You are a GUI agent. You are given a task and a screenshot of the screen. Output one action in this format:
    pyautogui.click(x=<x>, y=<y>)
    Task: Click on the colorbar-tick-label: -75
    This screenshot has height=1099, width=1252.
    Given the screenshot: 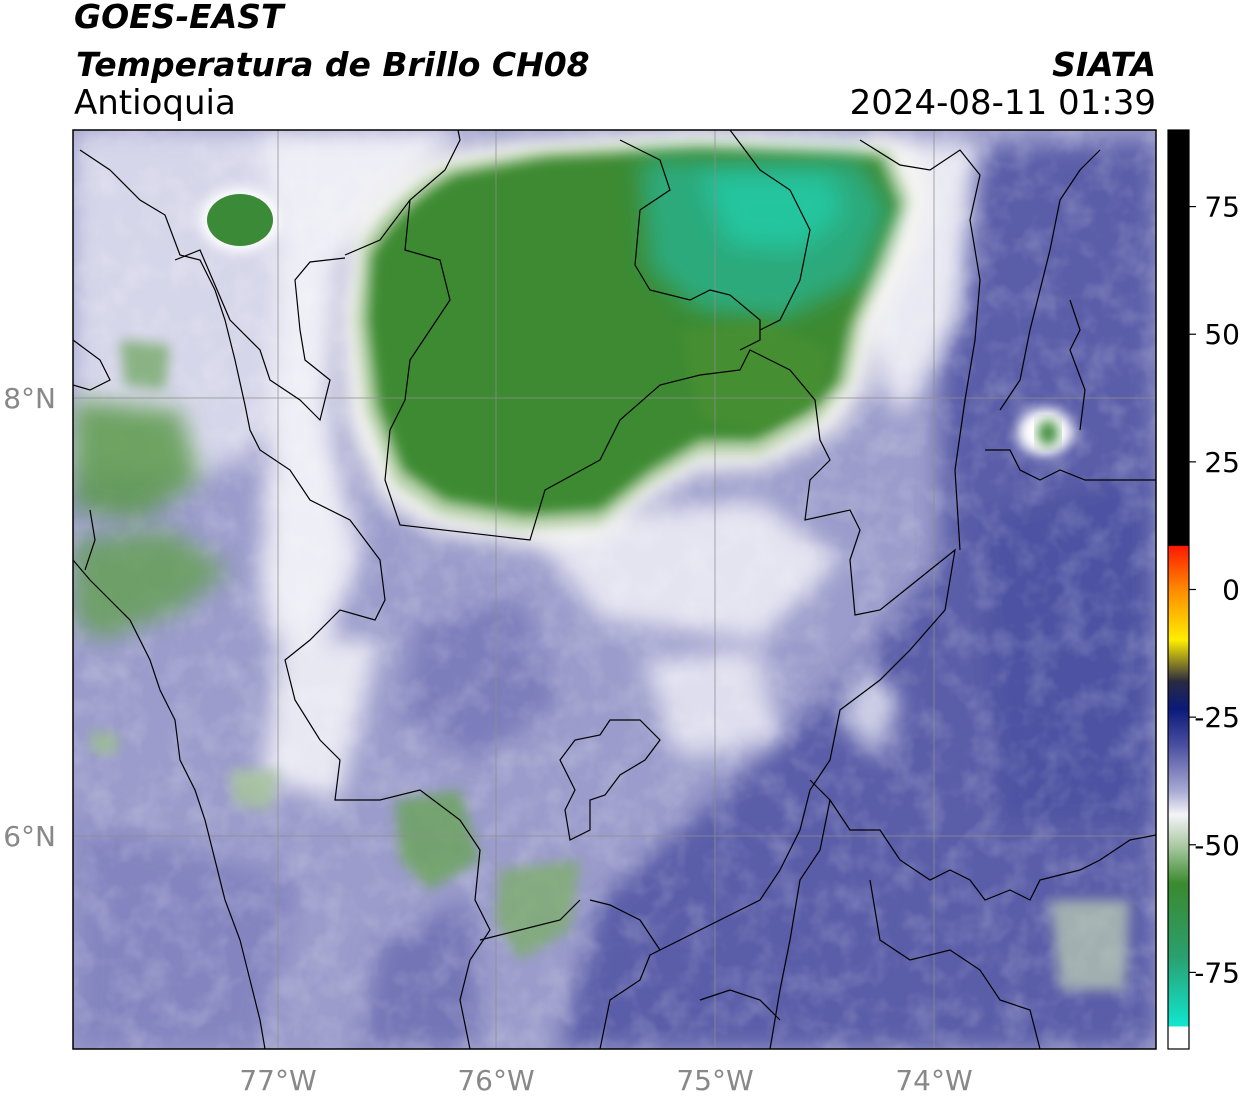 What is the action you would take?
    pyautogui.click(x=1217, y=972)
    